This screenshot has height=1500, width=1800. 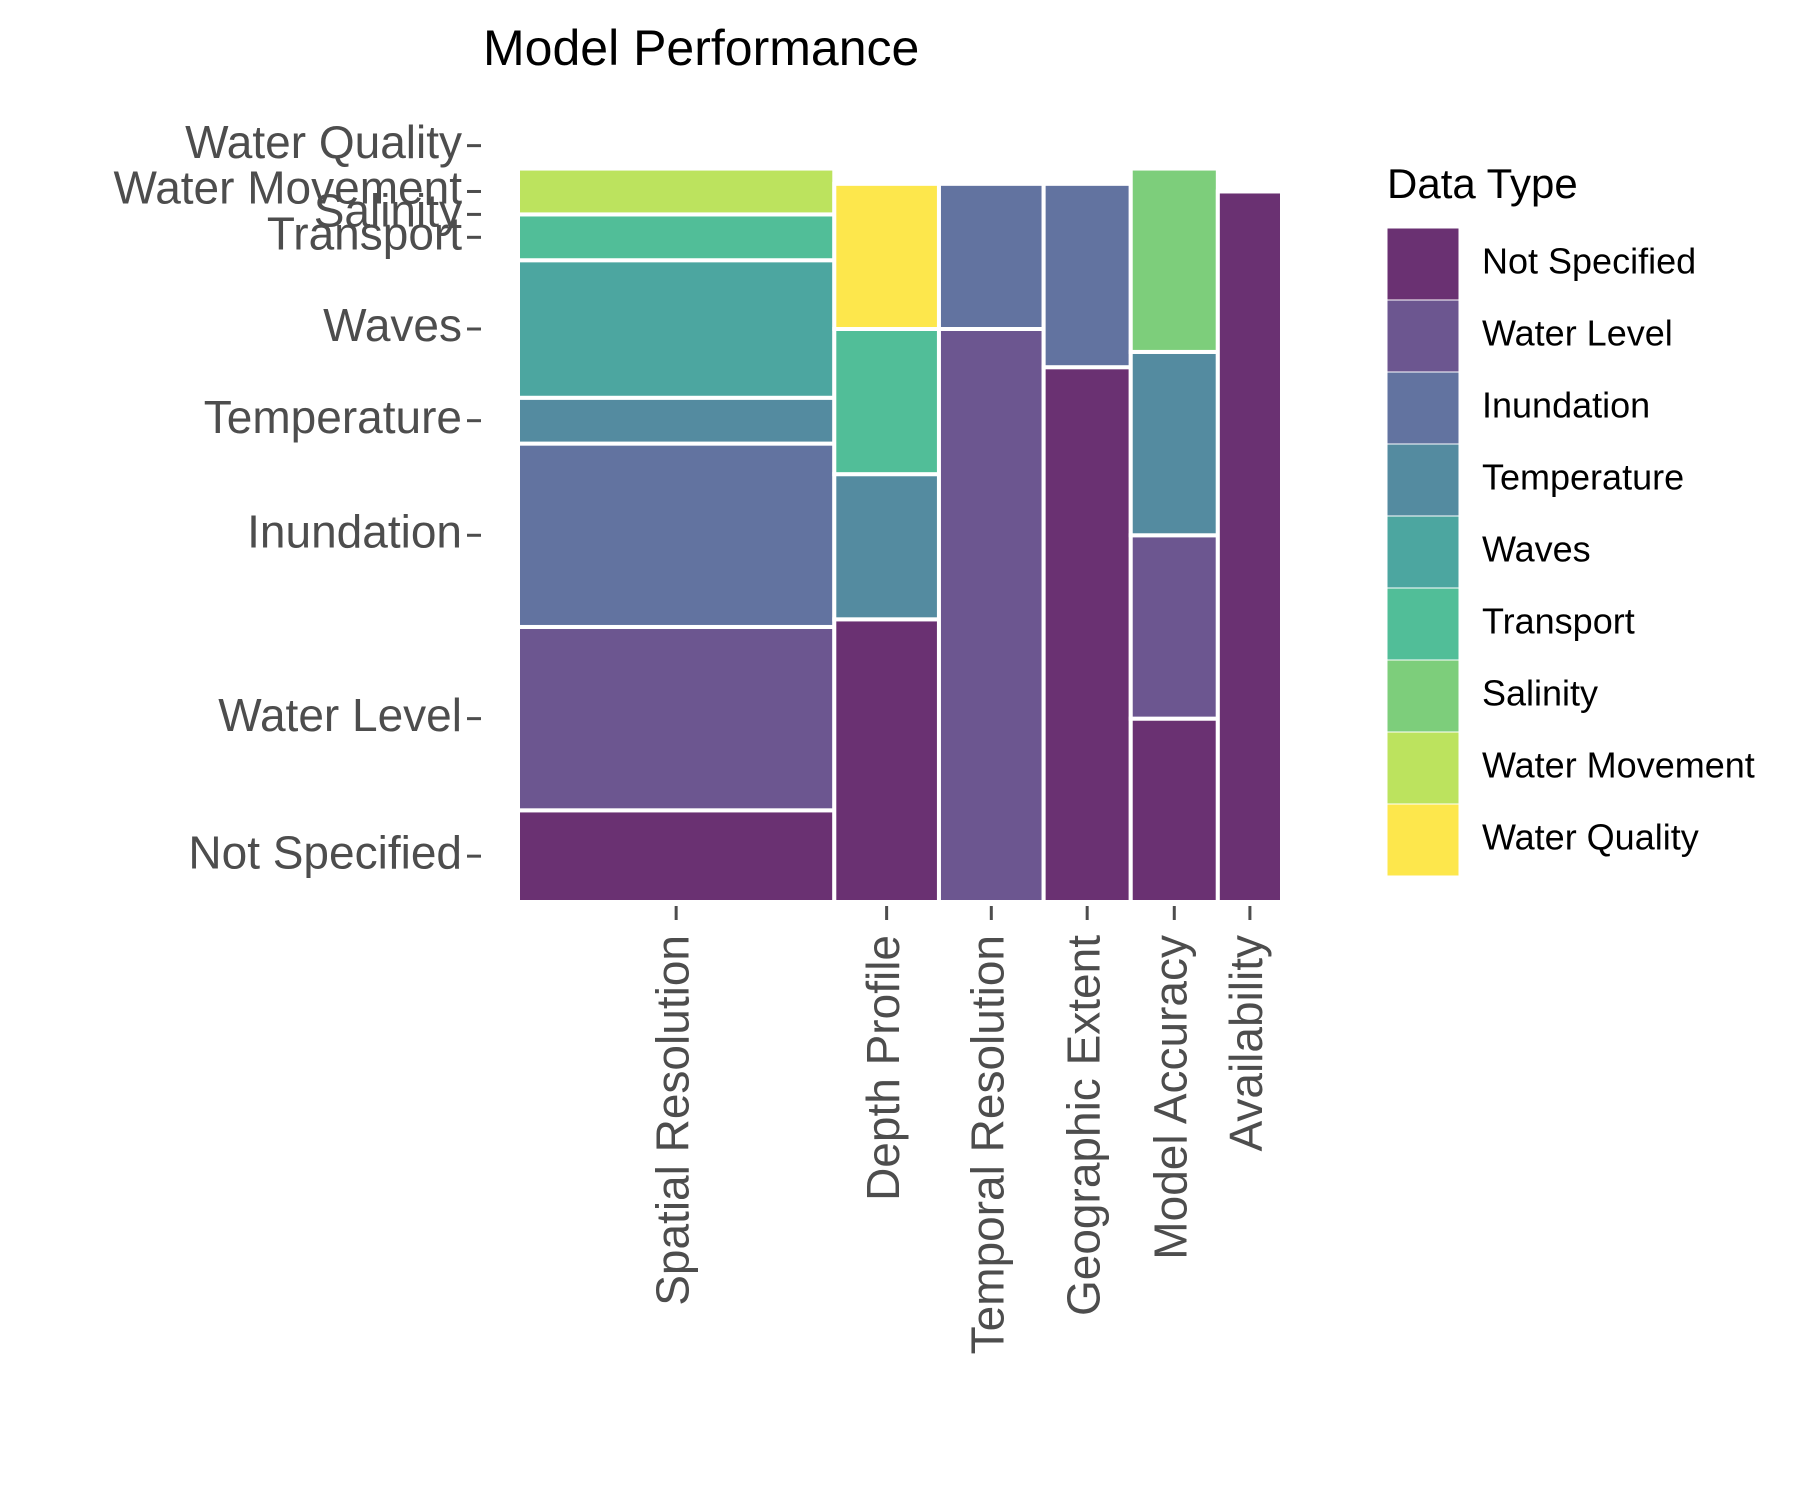 What do you see at coordinates (1558, 621) in the screenshot?
I see `legend-label: Transport` at bounding box center [1558, 621].